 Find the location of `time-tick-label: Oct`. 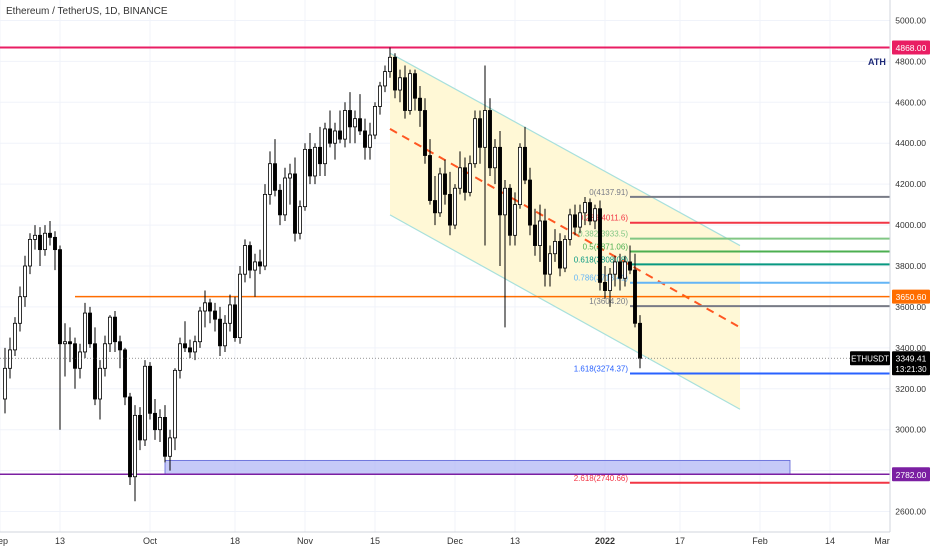

time-tick-label: Oct is located at coordinates (150, 541).